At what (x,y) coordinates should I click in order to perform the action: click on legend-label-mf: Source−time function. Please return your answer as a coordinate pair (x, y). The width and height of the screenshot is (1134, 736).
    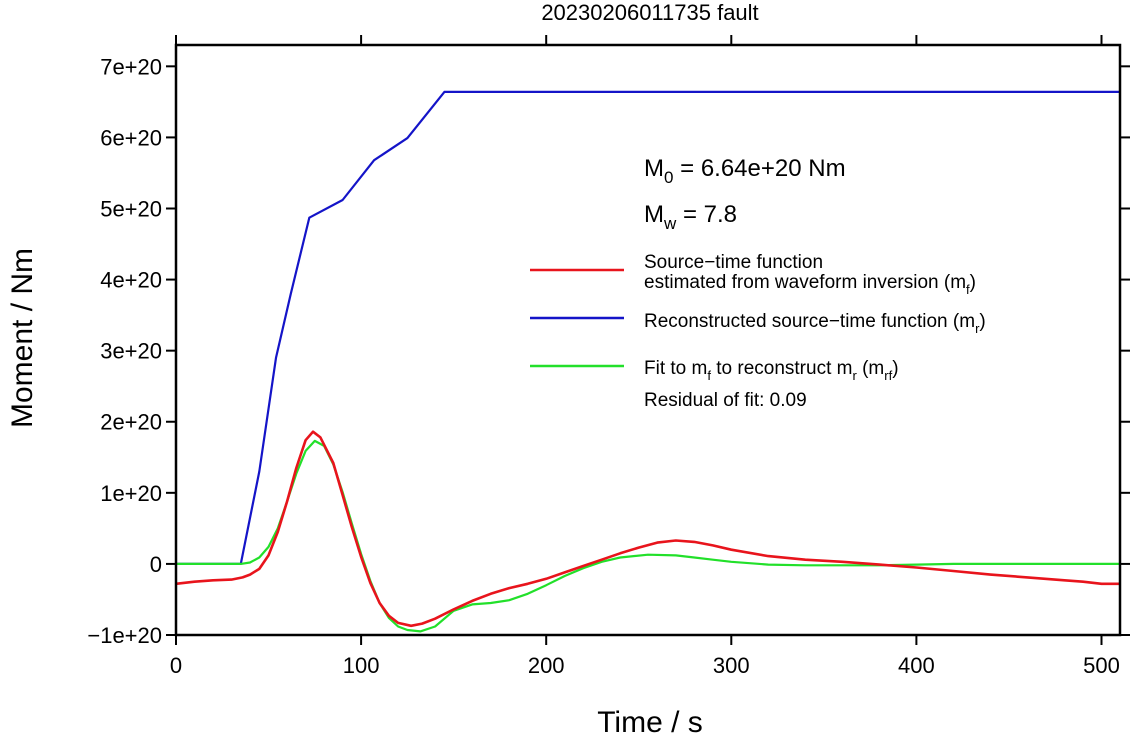
    Looking at the image, I should click on (733, 262).